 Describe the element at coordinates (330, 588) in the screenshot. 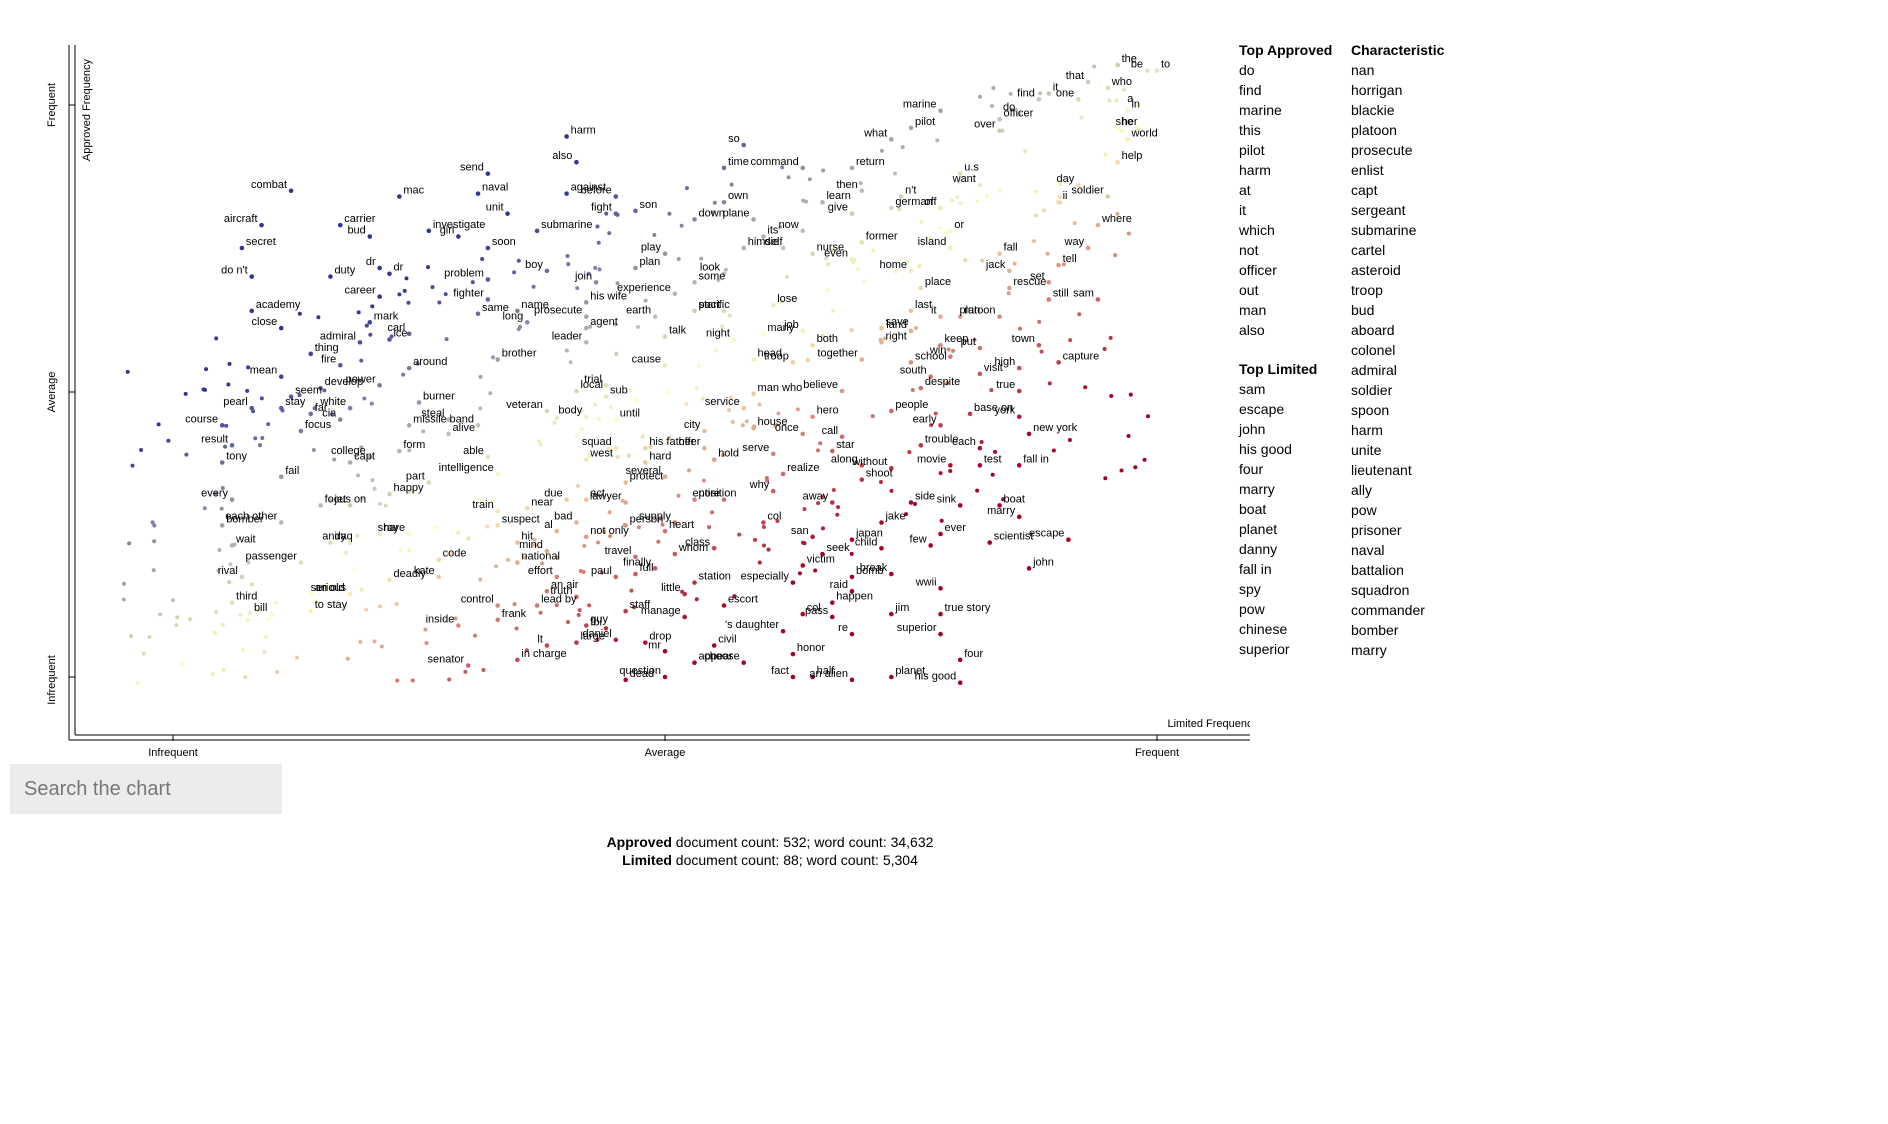

I see `term-label: an old` at that location.